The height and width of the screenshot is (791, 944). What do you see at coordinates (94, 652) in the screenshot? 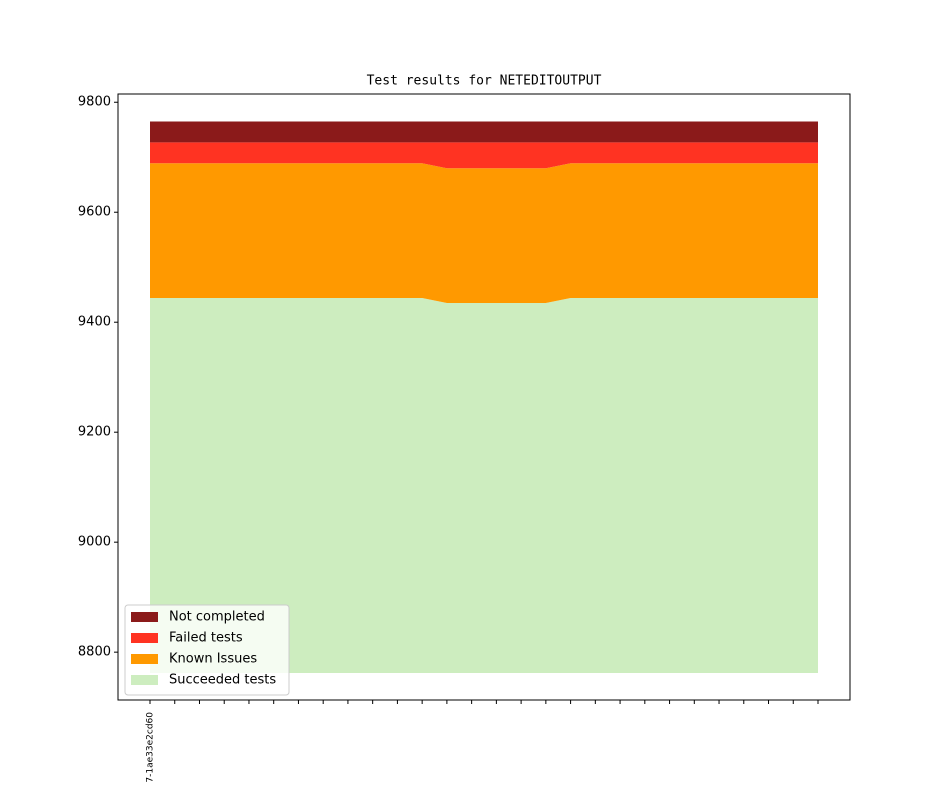
I see `y-tick-label: 8800` at bounding box center [94, 652].